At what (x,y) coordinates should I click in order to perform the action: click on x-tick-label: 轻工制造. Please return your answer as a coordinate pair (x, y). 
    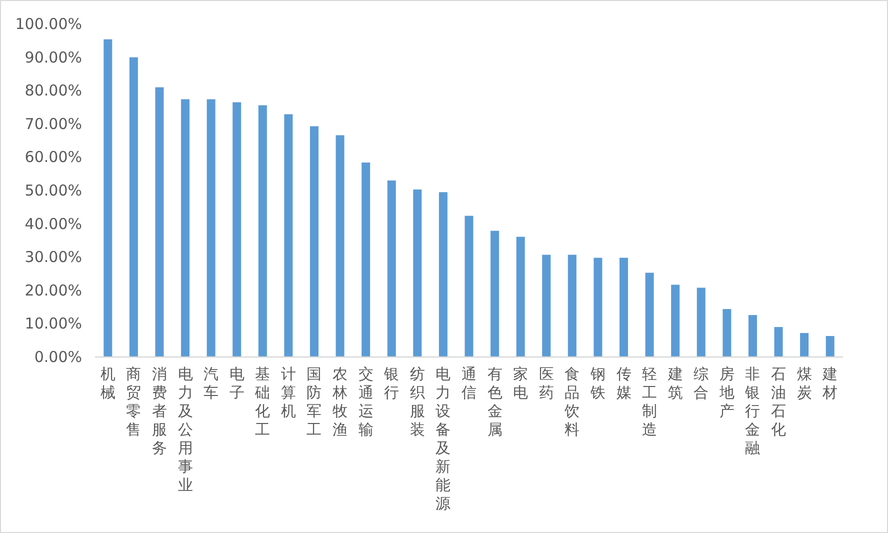
    Looking at the image, I should click on (650, 401).